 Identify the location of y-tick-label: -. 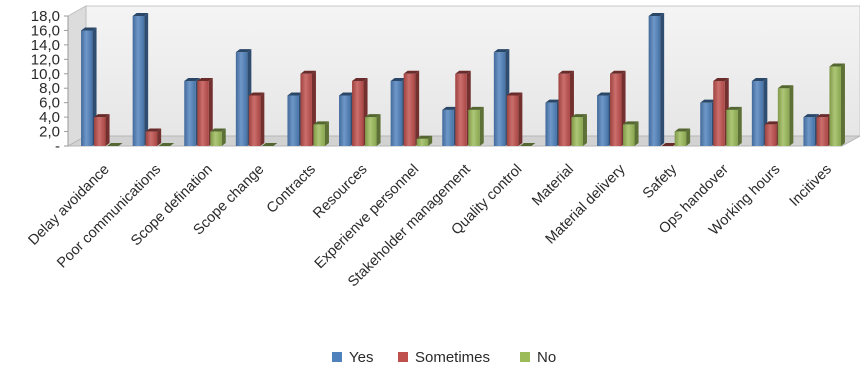
(57, 146).